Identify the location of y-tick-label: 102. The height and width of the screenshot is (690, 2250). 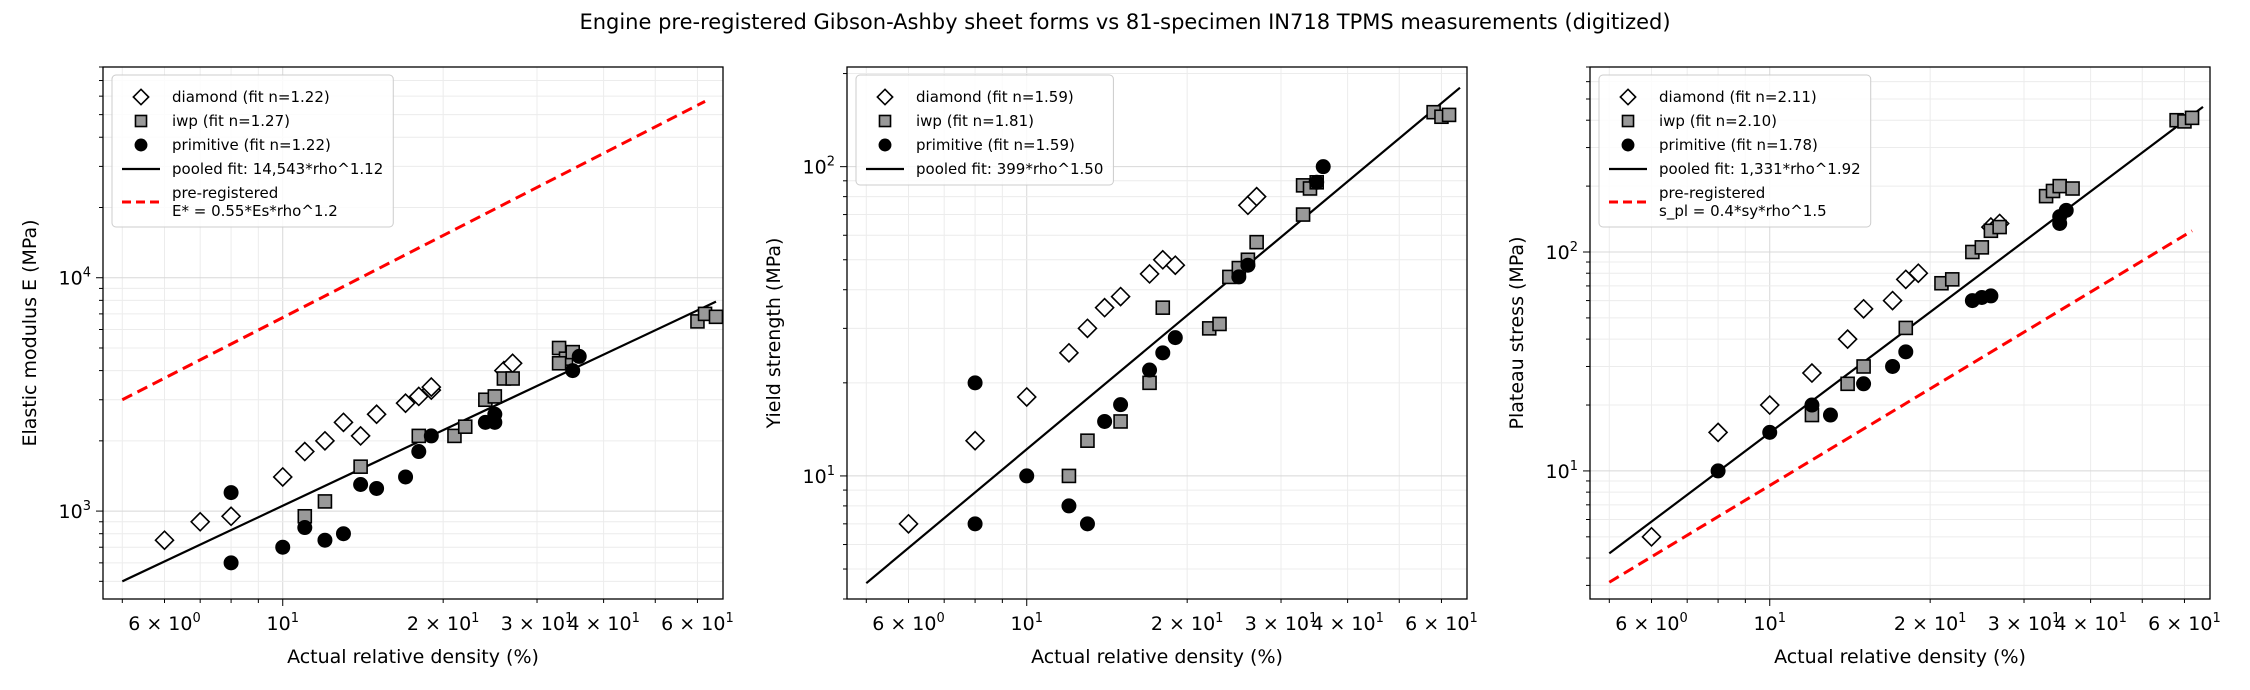
(1562, 252).